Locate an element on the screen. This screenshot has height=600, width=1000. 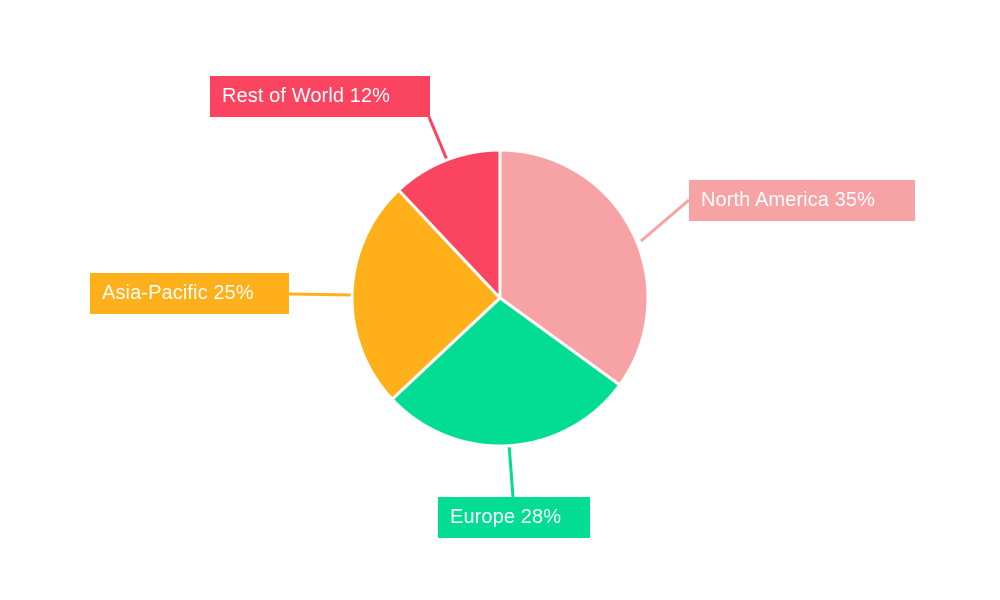
pie-label-text: North America 35% is located at coordinates (788, 200).